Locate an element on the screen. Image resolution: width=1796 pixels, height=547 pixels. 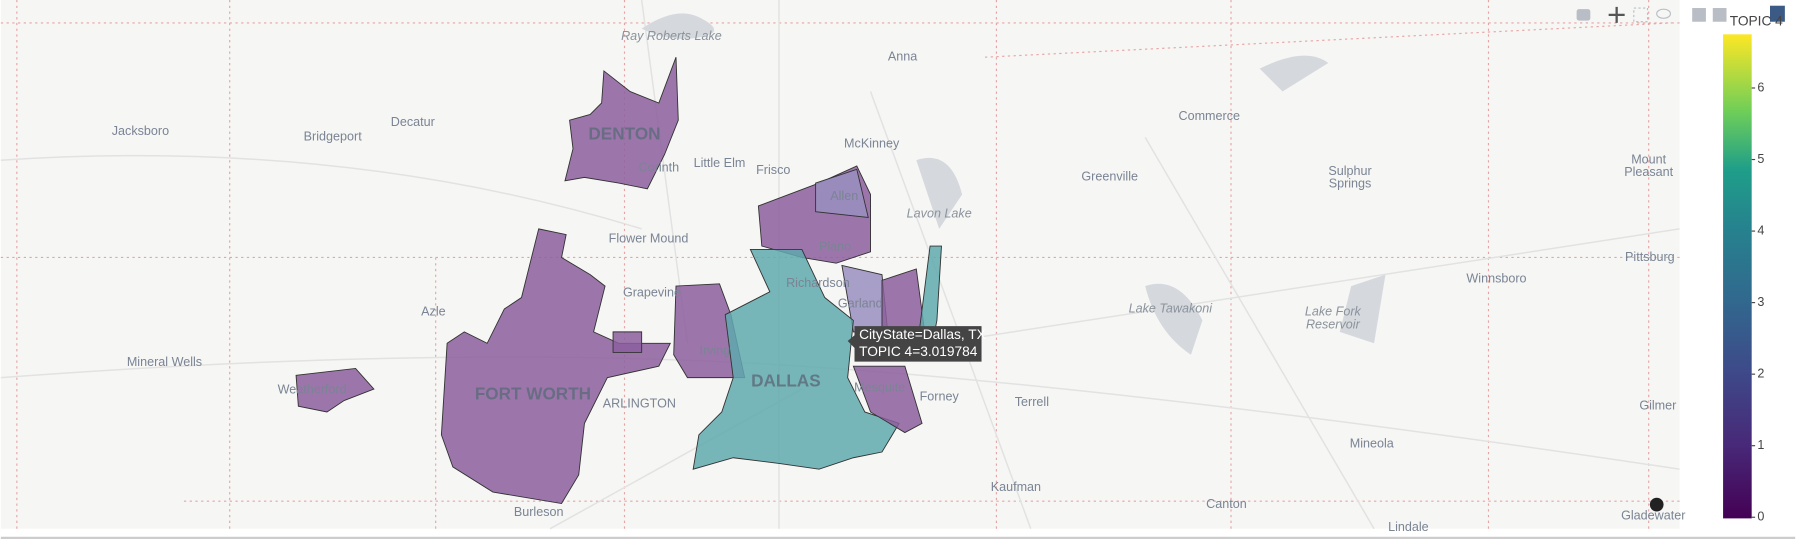
place-label: Gilmer is located at coordinates (1657, 406).